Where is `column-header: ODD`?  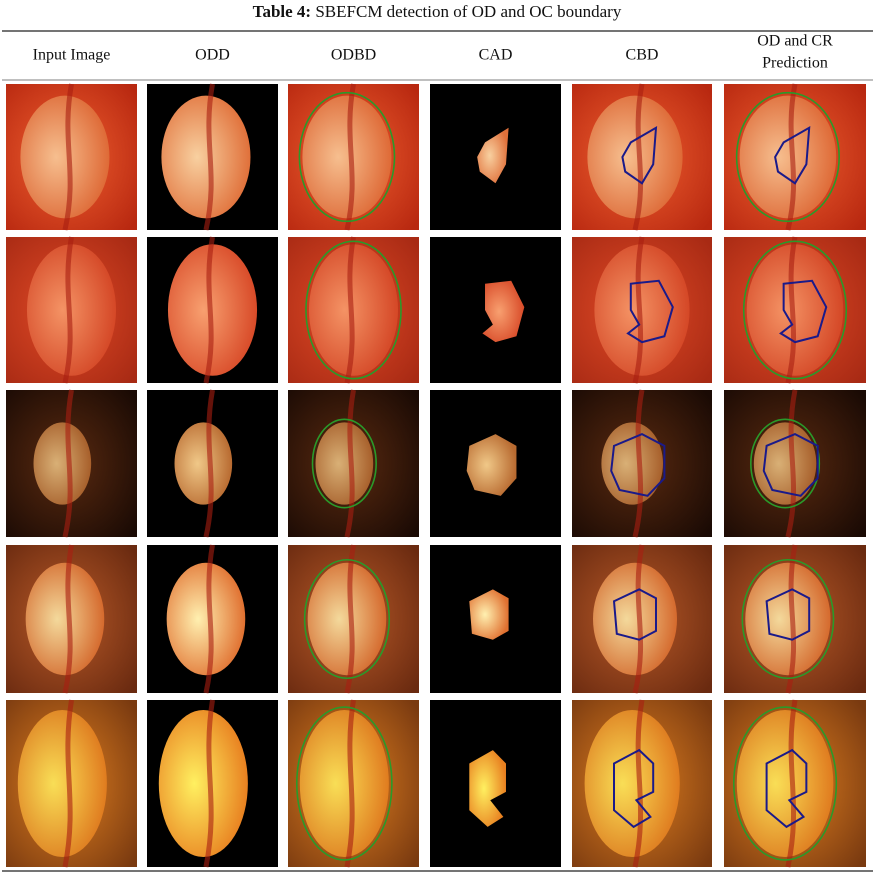 column-header: ODD is located at coordinates (212, 55).